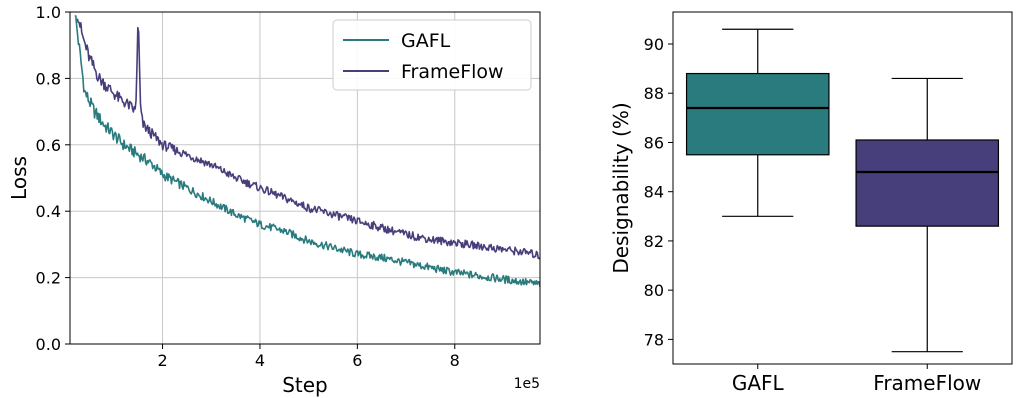 Image resolution: width=1023 pixels, height=398 pixels. Describe the element at coordinates (654, 339) in the screenshot. I see `box-y-tick-label: 78` at that location.